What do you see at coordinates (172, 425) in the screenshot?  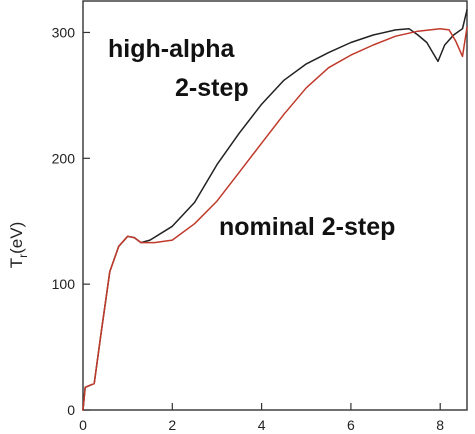 I see `x-tick-label: 2` at bounding box center [172, 425].